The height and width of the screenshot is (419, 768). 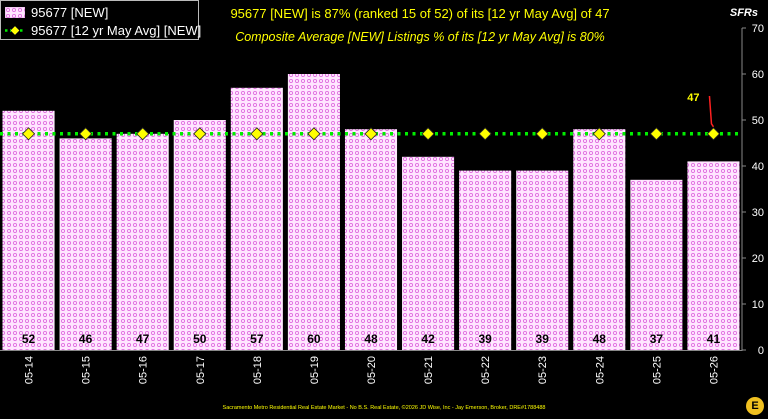 What do you see at coordinates (711, 111) in the screenshot?
I see `annotation-arrow` at bounding box center [711, 111].